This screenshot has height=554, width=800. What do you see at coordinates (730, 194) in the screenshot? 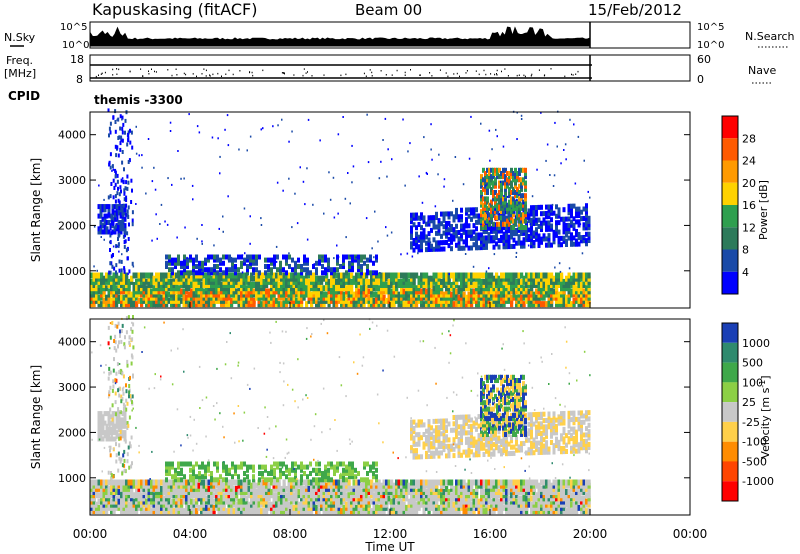
I see `colorbar-segment` at bounding box center [730, 194].